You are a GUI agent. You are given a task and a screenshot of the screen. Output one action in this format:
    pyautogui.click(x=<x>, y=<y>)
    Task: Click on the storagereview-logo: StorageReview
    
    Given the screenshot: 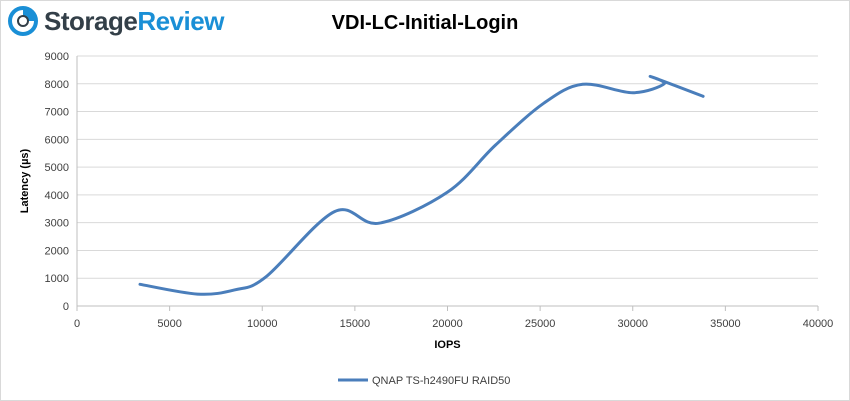 What is the action you would take?
    pyautogui.click(x=116, y=21)
    